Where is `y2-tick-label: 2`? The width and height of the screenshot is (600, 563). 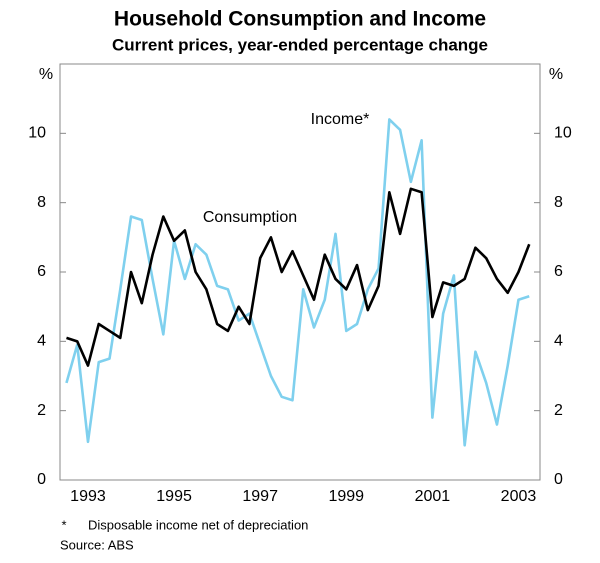 y2-tick-label: 2 is located at coordinates (558, 410).